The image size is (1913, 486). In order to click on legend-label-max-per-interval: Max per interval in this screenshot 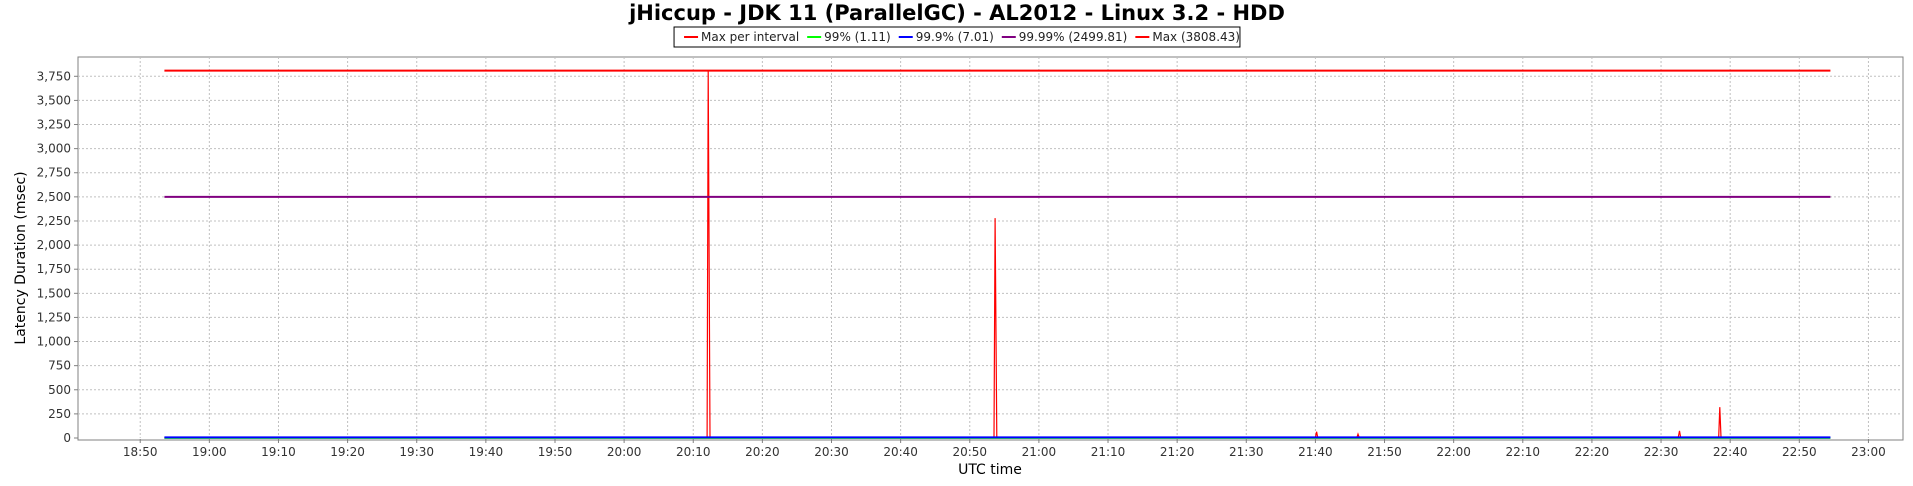, I will do `click(750, 37)`.